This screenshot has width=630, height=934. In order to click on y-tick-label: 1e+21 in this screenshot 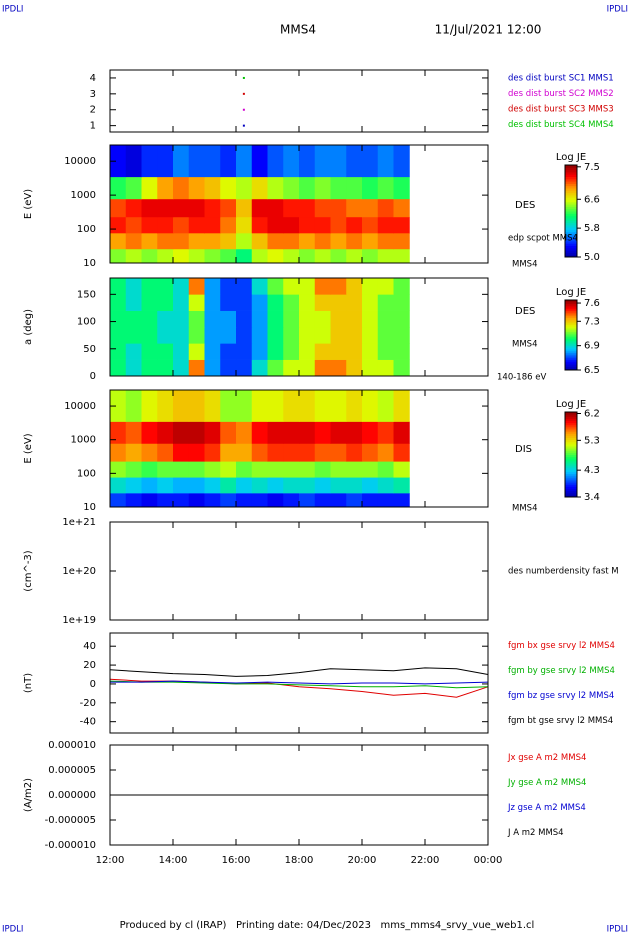, I will do `click(79, 522)`.